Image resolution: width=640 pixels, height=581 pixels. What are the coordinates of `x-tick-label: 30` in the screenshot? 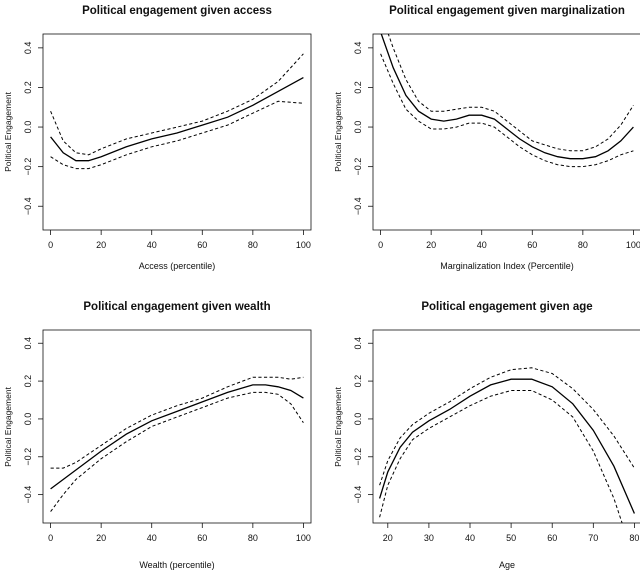 It's located at (429, 538).